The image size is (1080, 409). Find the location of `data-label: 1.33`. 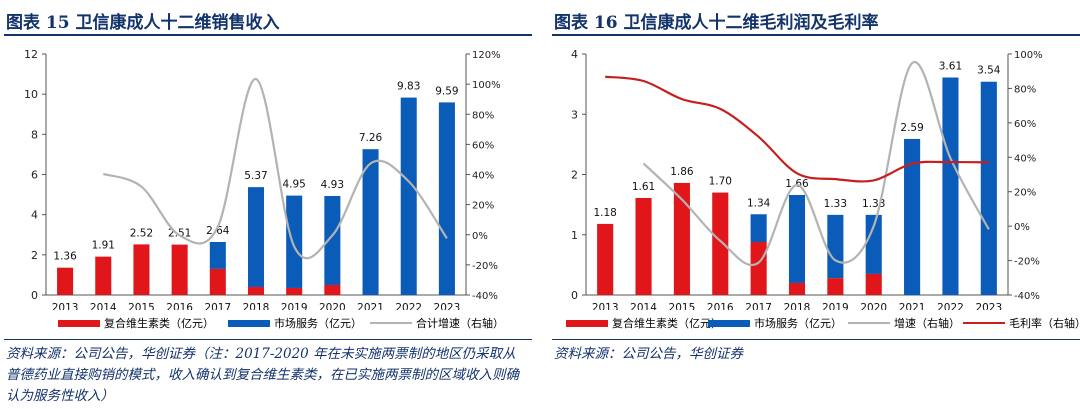

data-label: 1.33 is located at coordinates (835, 204).